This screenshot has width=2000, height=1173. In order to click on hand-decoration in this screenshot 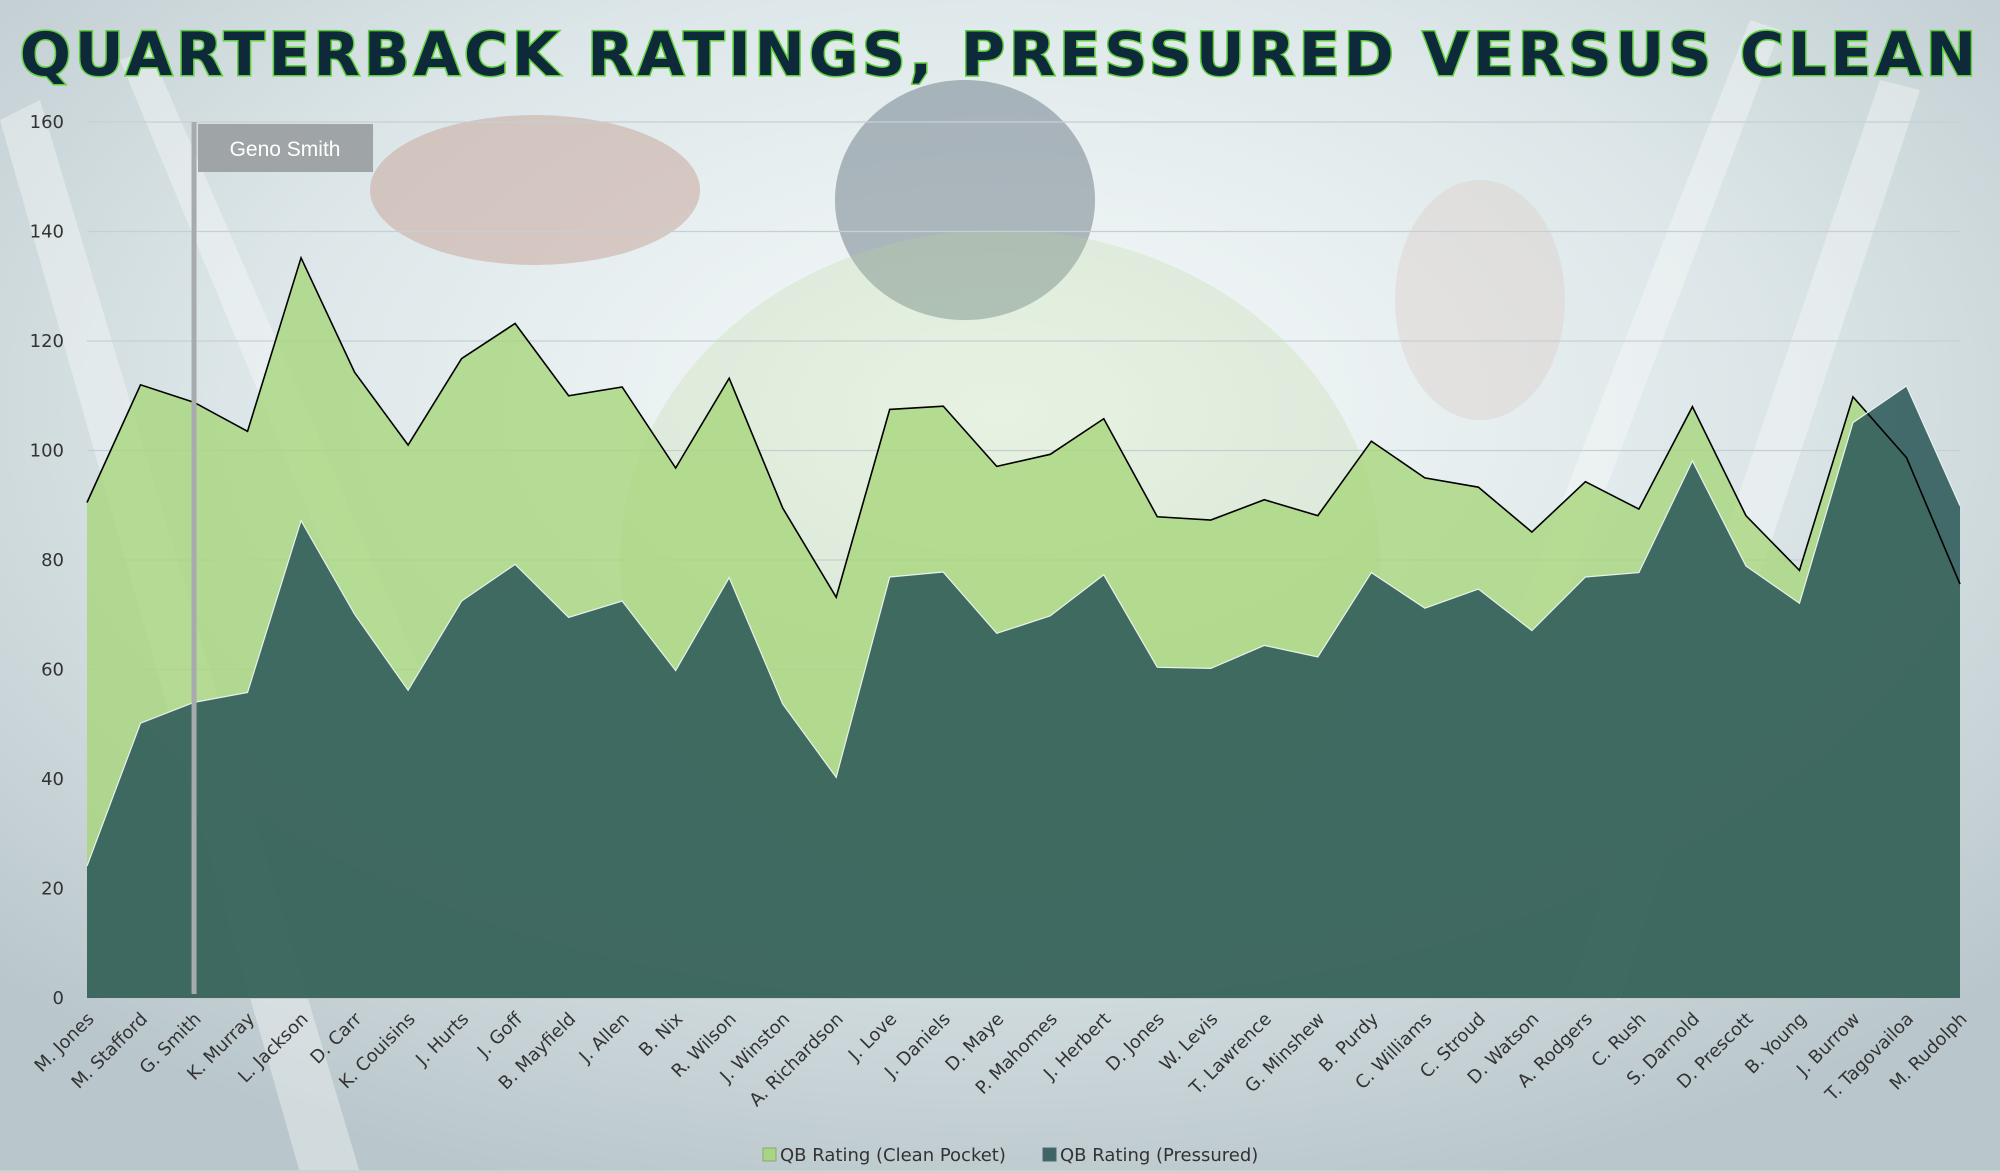, I will do `click(1480, 300)`.